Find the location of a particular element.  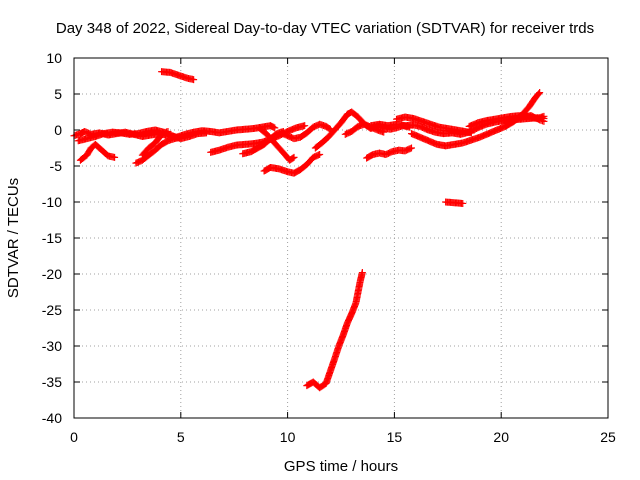

series-trace-i is located at coordinates (277, 144).